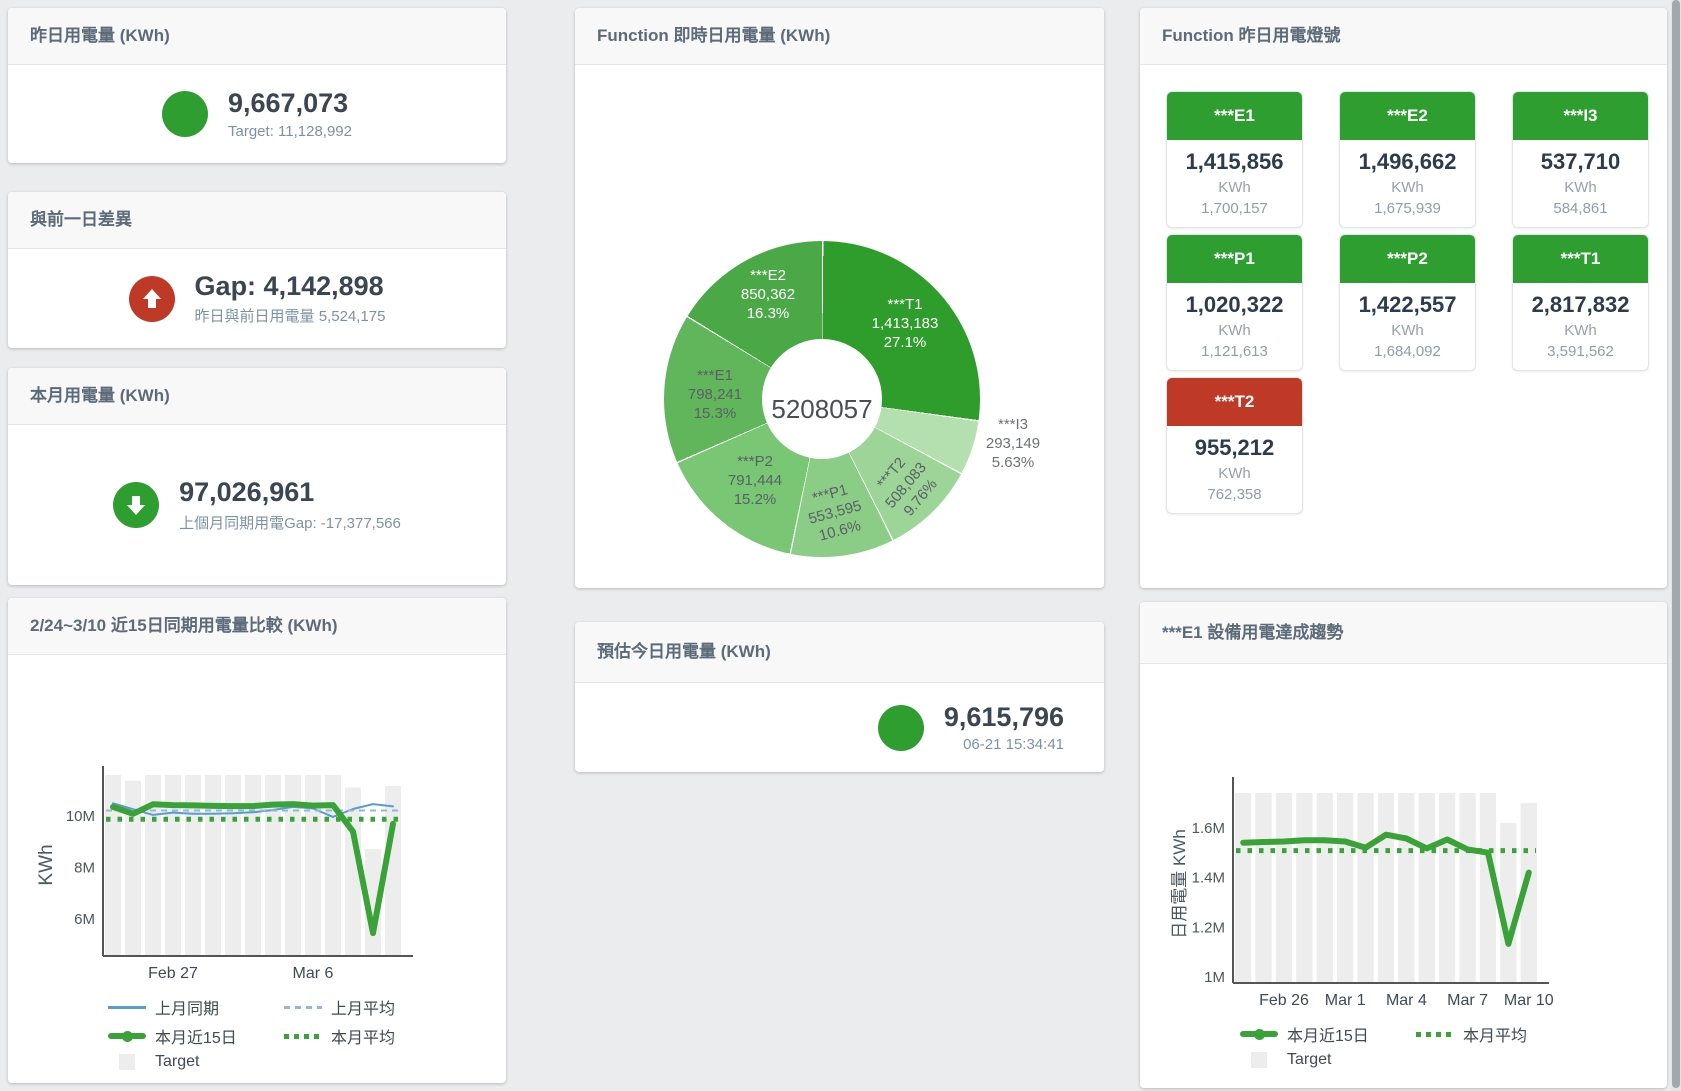 The image size is (1681, 1091). What do you see at coordinates (1208, 878) in the screenshot?
I see `svg-text: 1.4M` at bounding box center [1208, 878].